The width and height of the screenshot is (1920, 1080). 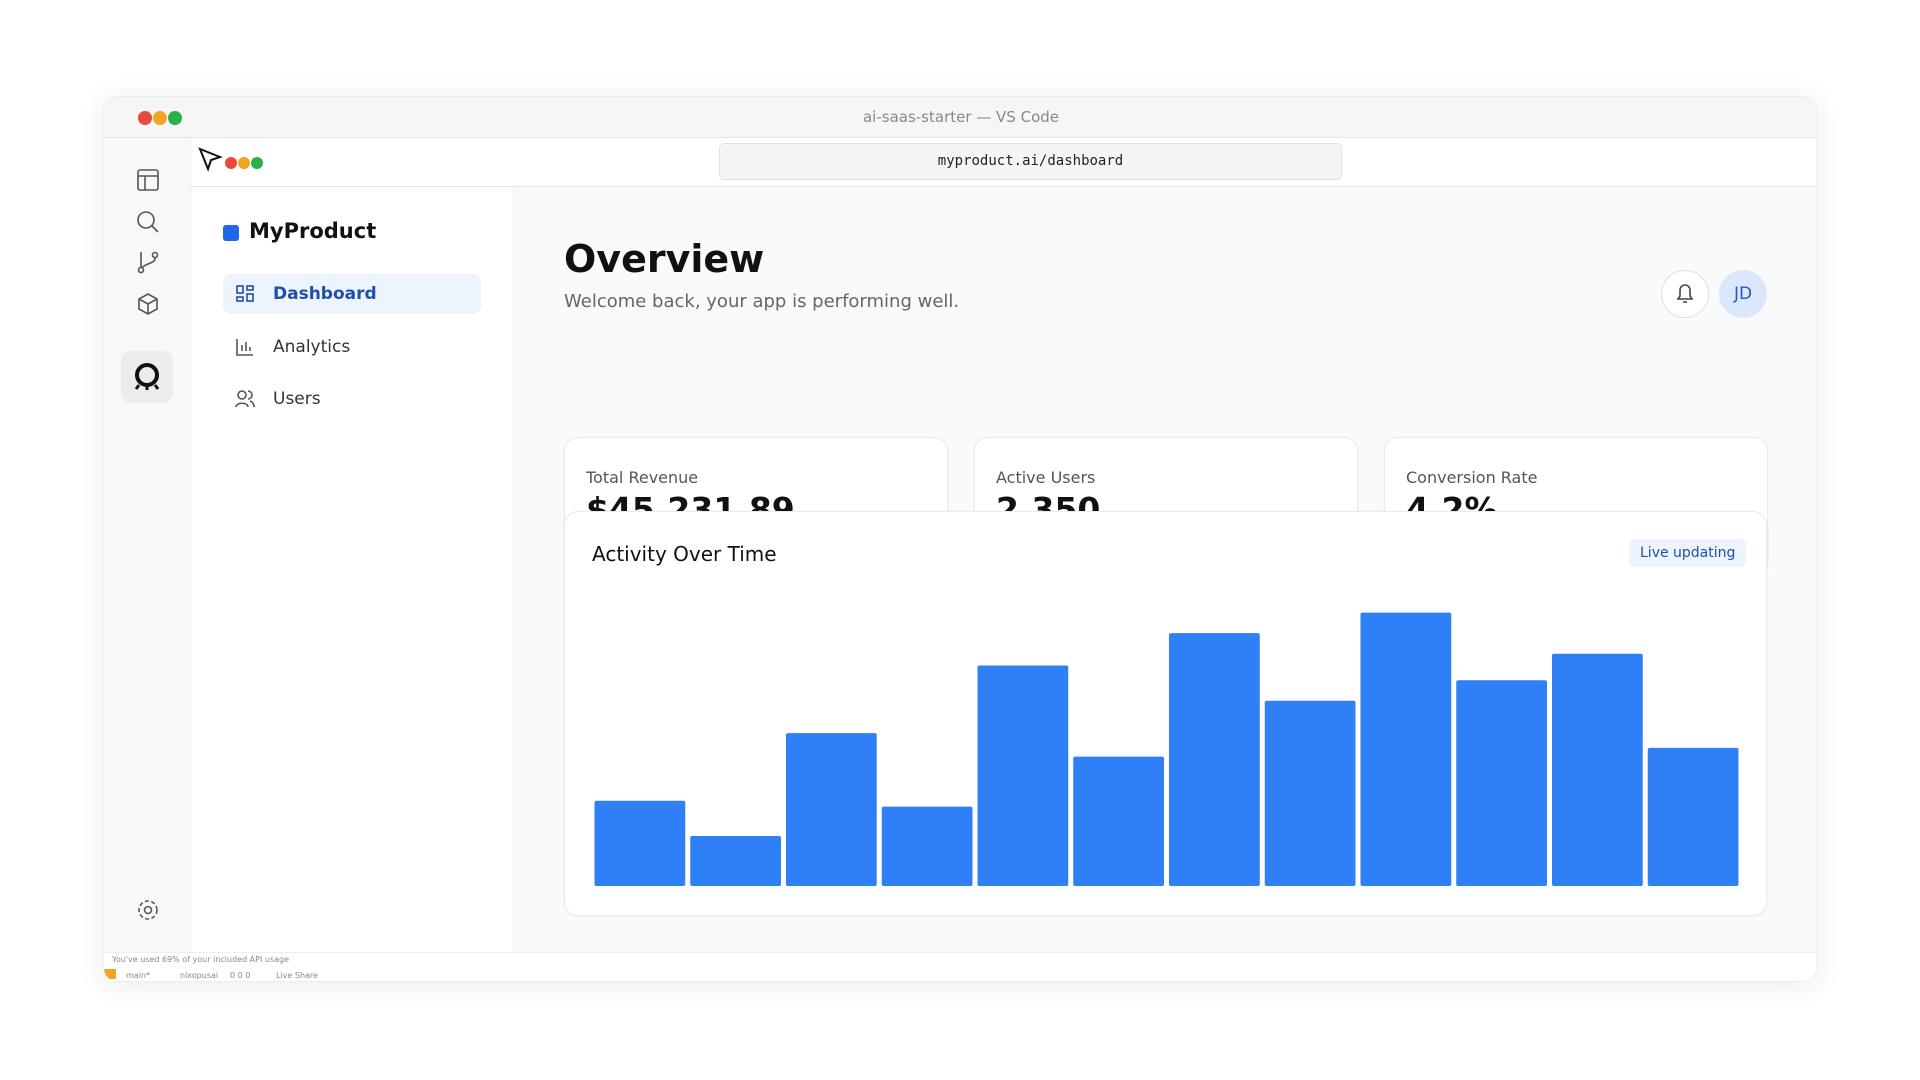 What do you see at coordinates (297, 399) in the screenshot?
I see `nav-item: Users` at bounding box center [297, 399].